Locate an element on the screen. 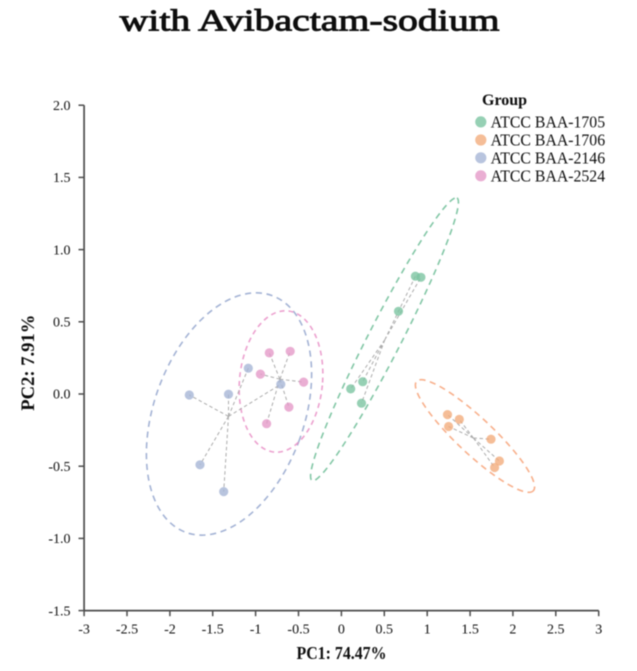  svg-text: PC1: 74.47% is located at coordinates (342, 653).